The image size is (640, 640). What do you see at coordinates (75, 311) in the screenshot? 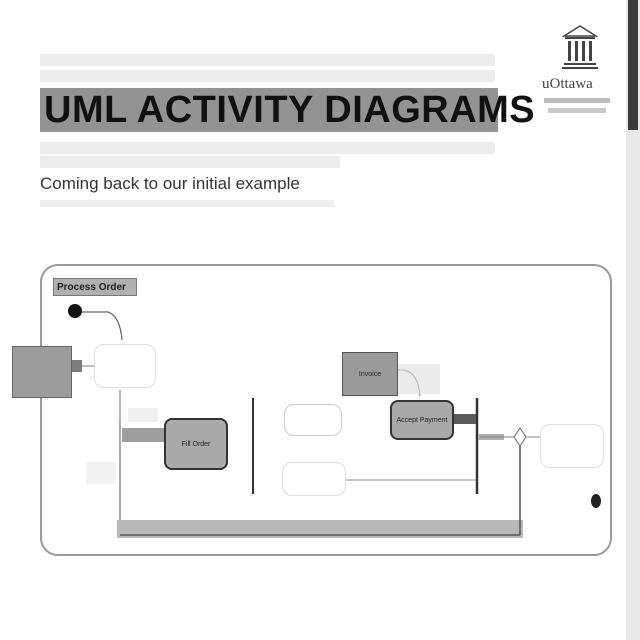
I see `initial-node` at bounding box center [75, 311].